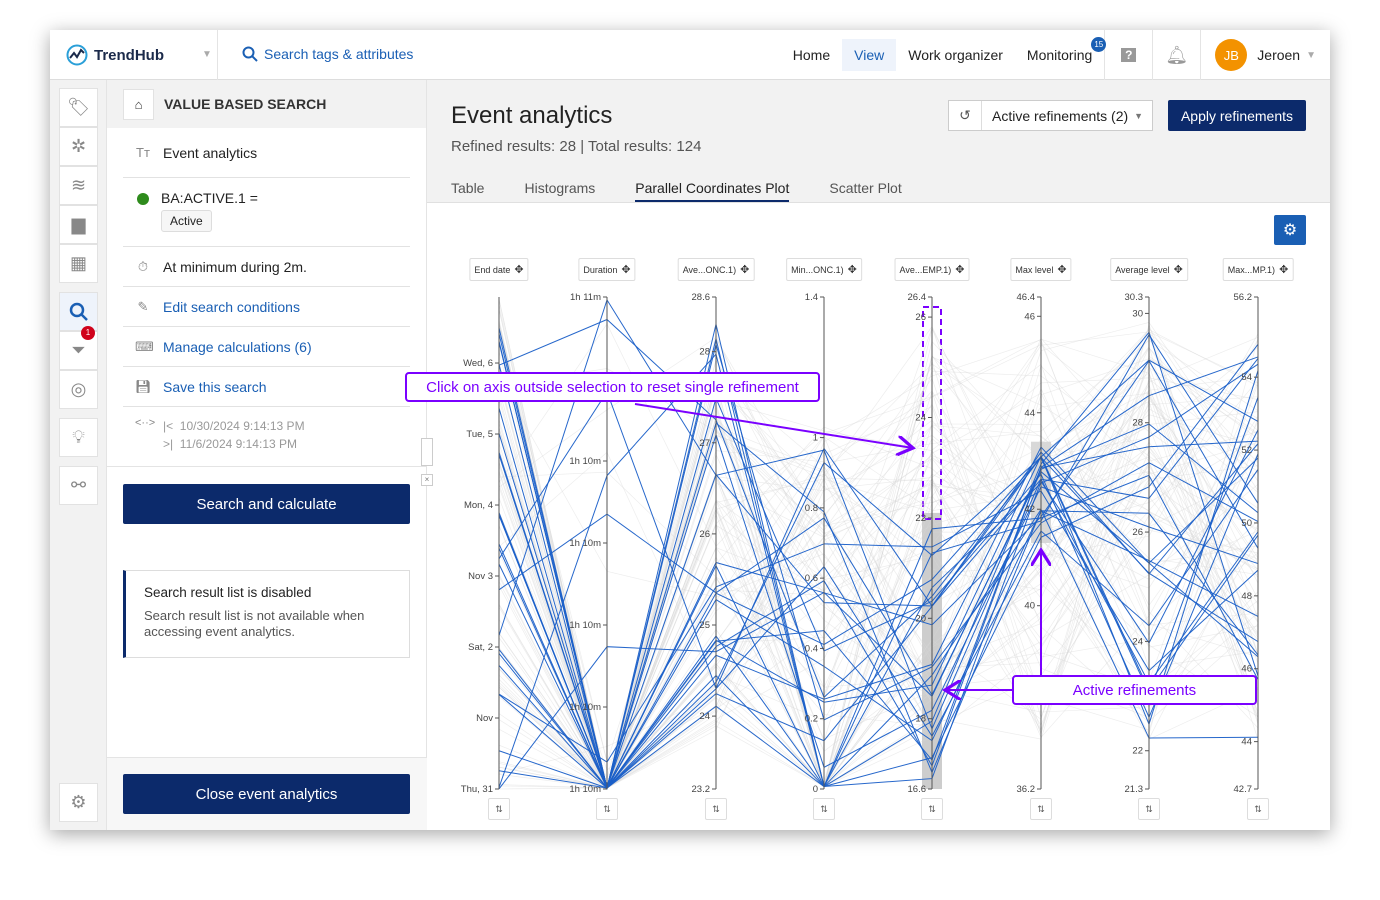 The width and height of the screenshot is (1380, 900). Describe the element at coordinates (231, 306) in the screenshot. I see `edit-search-link: Edit search conditions` at that location.